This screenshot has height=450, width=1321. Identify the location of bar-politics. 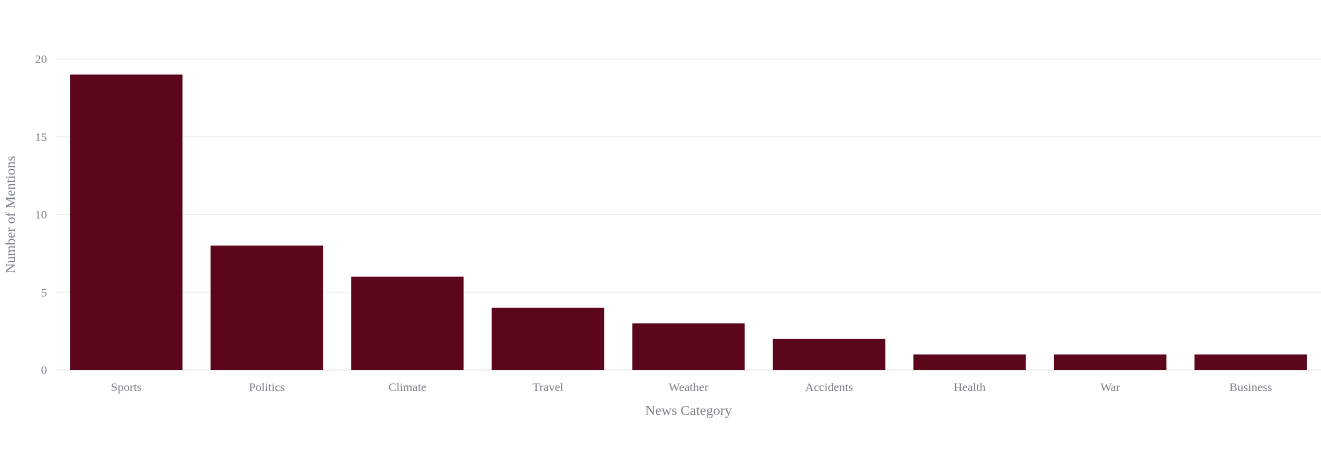
(267, 307).